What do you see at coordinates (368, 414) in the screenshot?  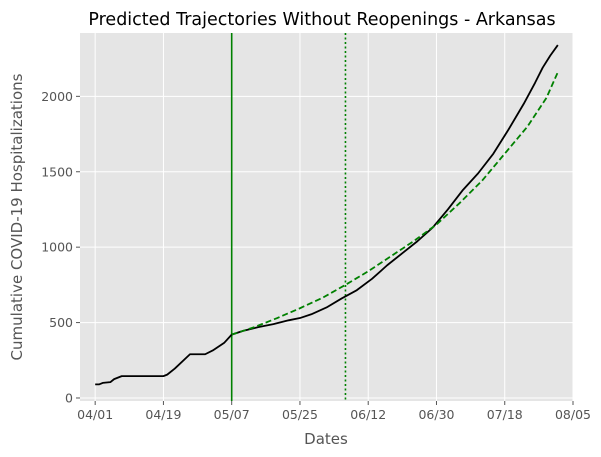 I see `x-tick-label: 06/12` at bounding box center [368, 414].